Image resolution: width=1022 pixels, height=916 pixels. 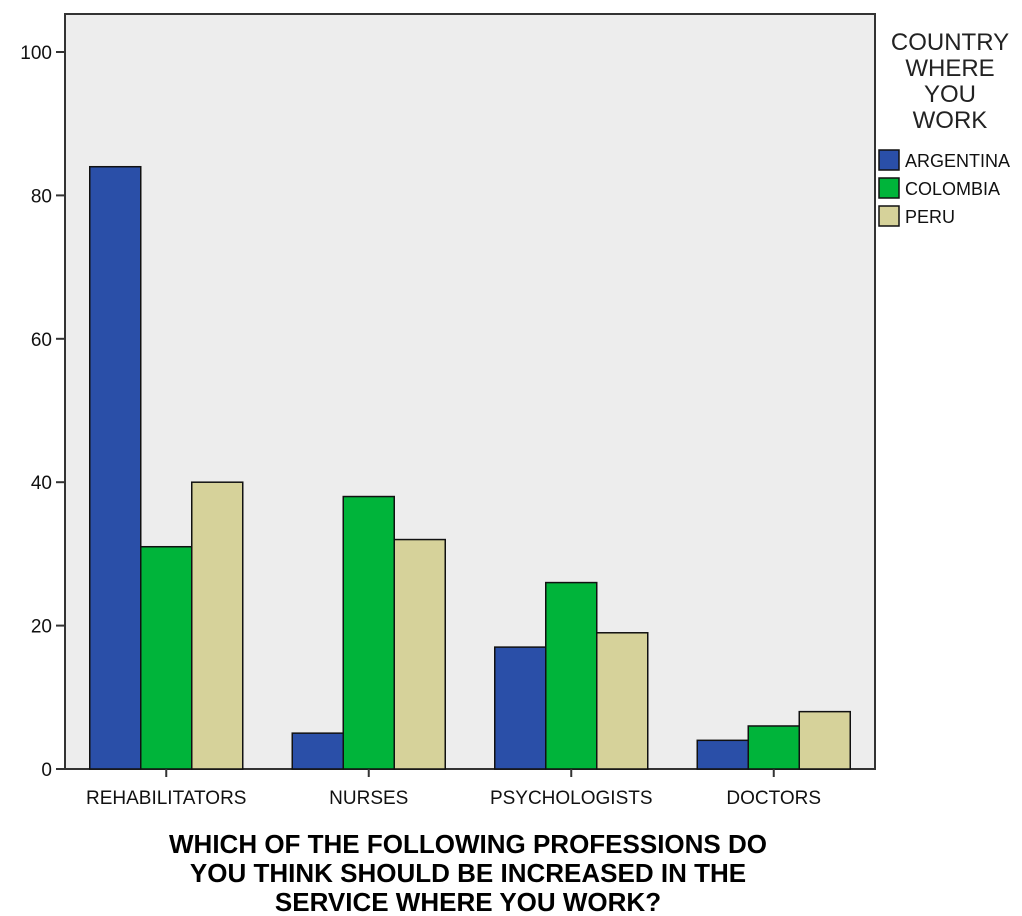 What do you see at coordinates (41, 627) in the screenshot?
I see `y-tick-label: 20` at bounding box center [41, 627].